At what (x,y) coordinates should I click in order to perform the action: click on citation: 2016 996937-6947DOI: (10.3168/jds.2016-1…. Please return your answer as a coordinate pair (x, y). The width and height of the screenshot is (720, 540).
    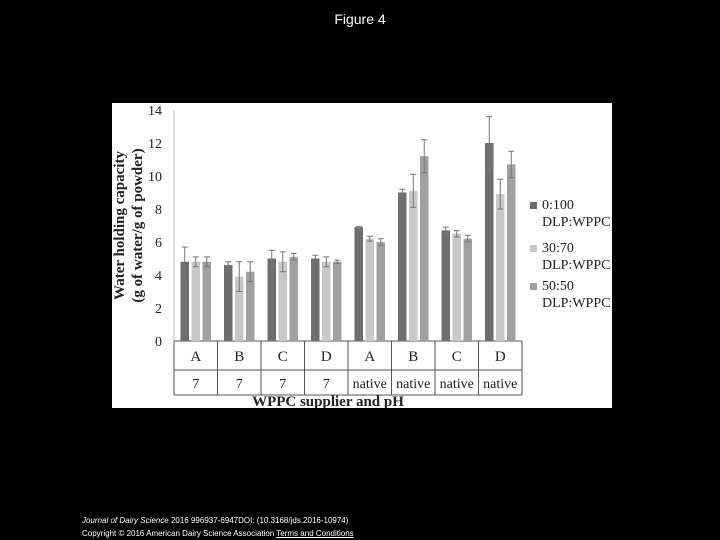
    Looking at the image, I should click on (259, 520).